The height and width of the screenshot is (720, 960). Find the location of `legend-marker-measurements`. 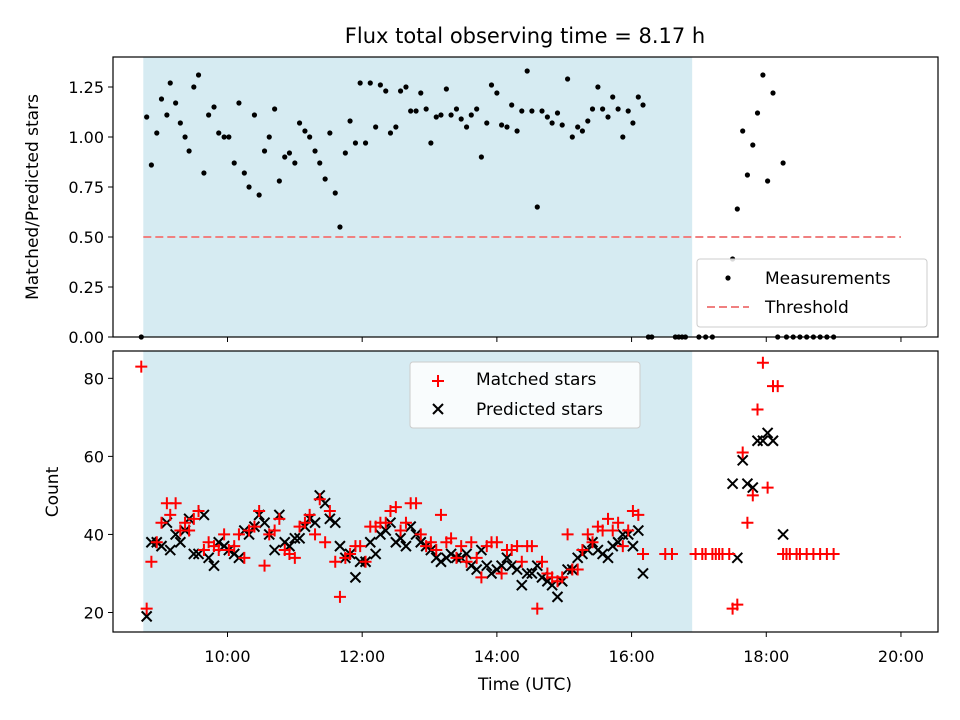

legend-marker-measurements is located at coordinates (728, 278).